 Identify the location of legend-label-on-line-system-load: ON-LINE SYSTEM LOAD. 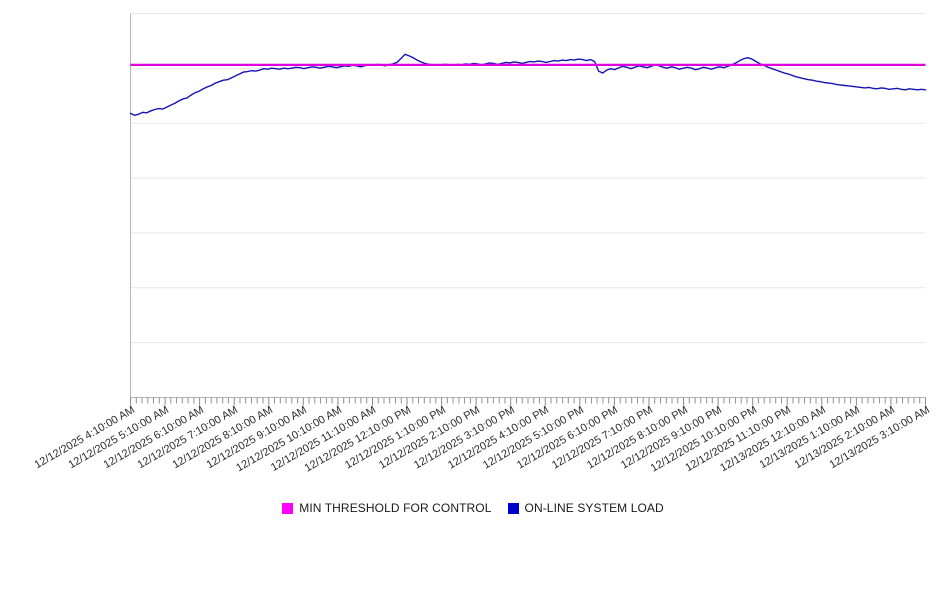
(594, 508).